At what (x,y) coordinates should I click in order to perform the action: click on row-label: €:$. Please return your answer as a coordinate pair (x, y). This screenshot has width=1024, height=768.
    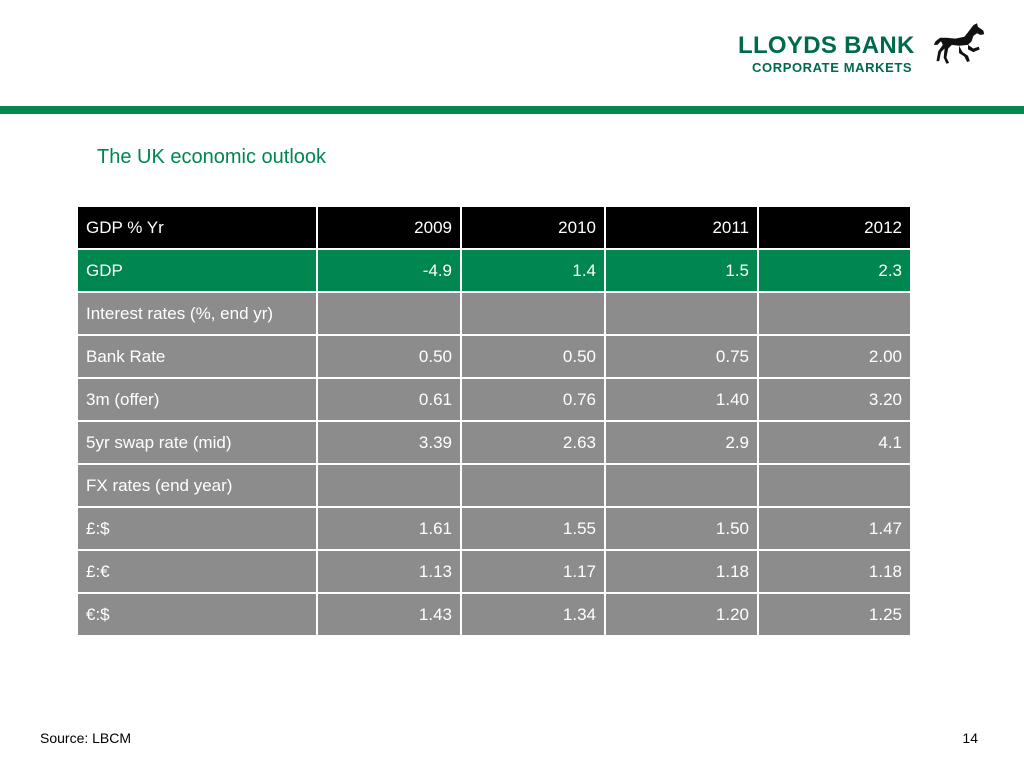
    Looking at the image, I should click on (197, 614).